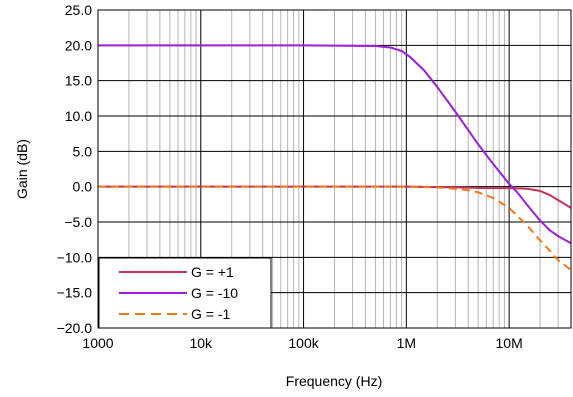  What do you see at coordinates (78, 10) in the screenshot?
I see `y-tick-label: 25.0` at bounding box center [78, 10].